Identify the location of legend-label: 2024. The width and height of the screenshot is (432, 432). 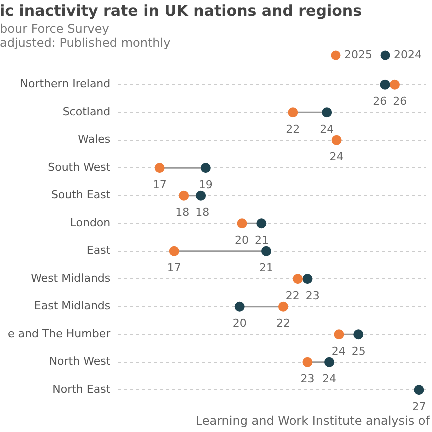
(408, 55).